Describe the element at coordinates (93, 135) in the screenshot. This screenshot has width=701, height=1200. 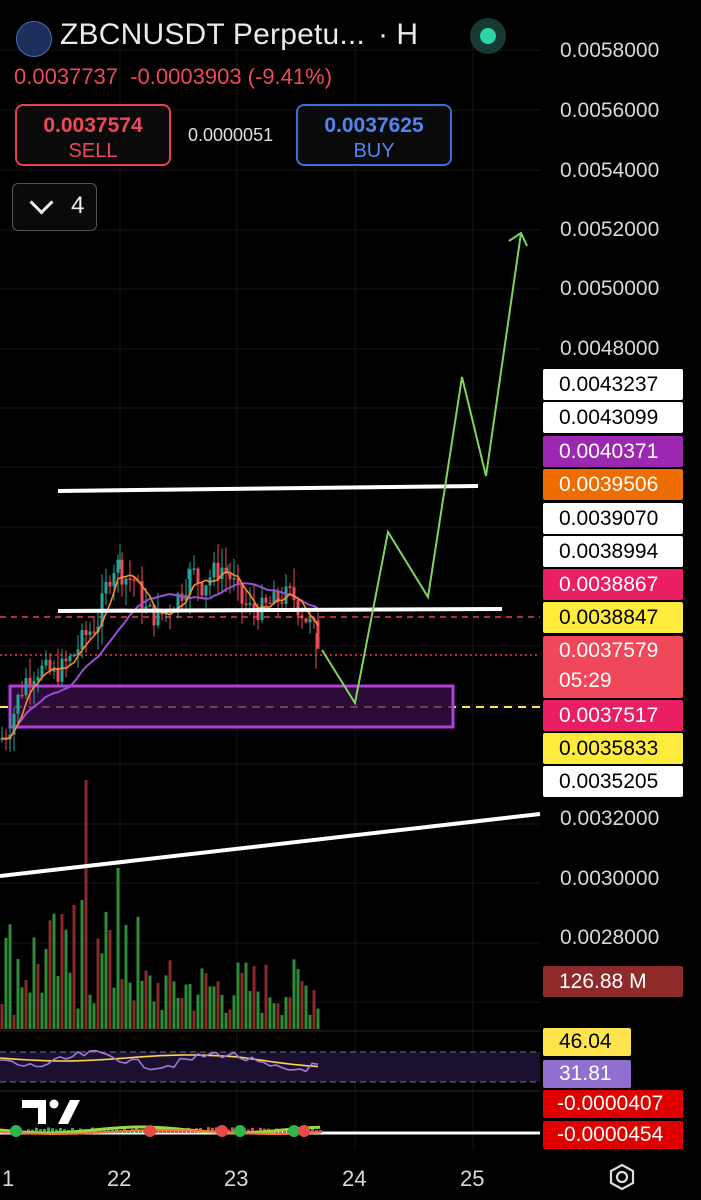
I see `sell-button: 0.0037574 SELL` at that location.